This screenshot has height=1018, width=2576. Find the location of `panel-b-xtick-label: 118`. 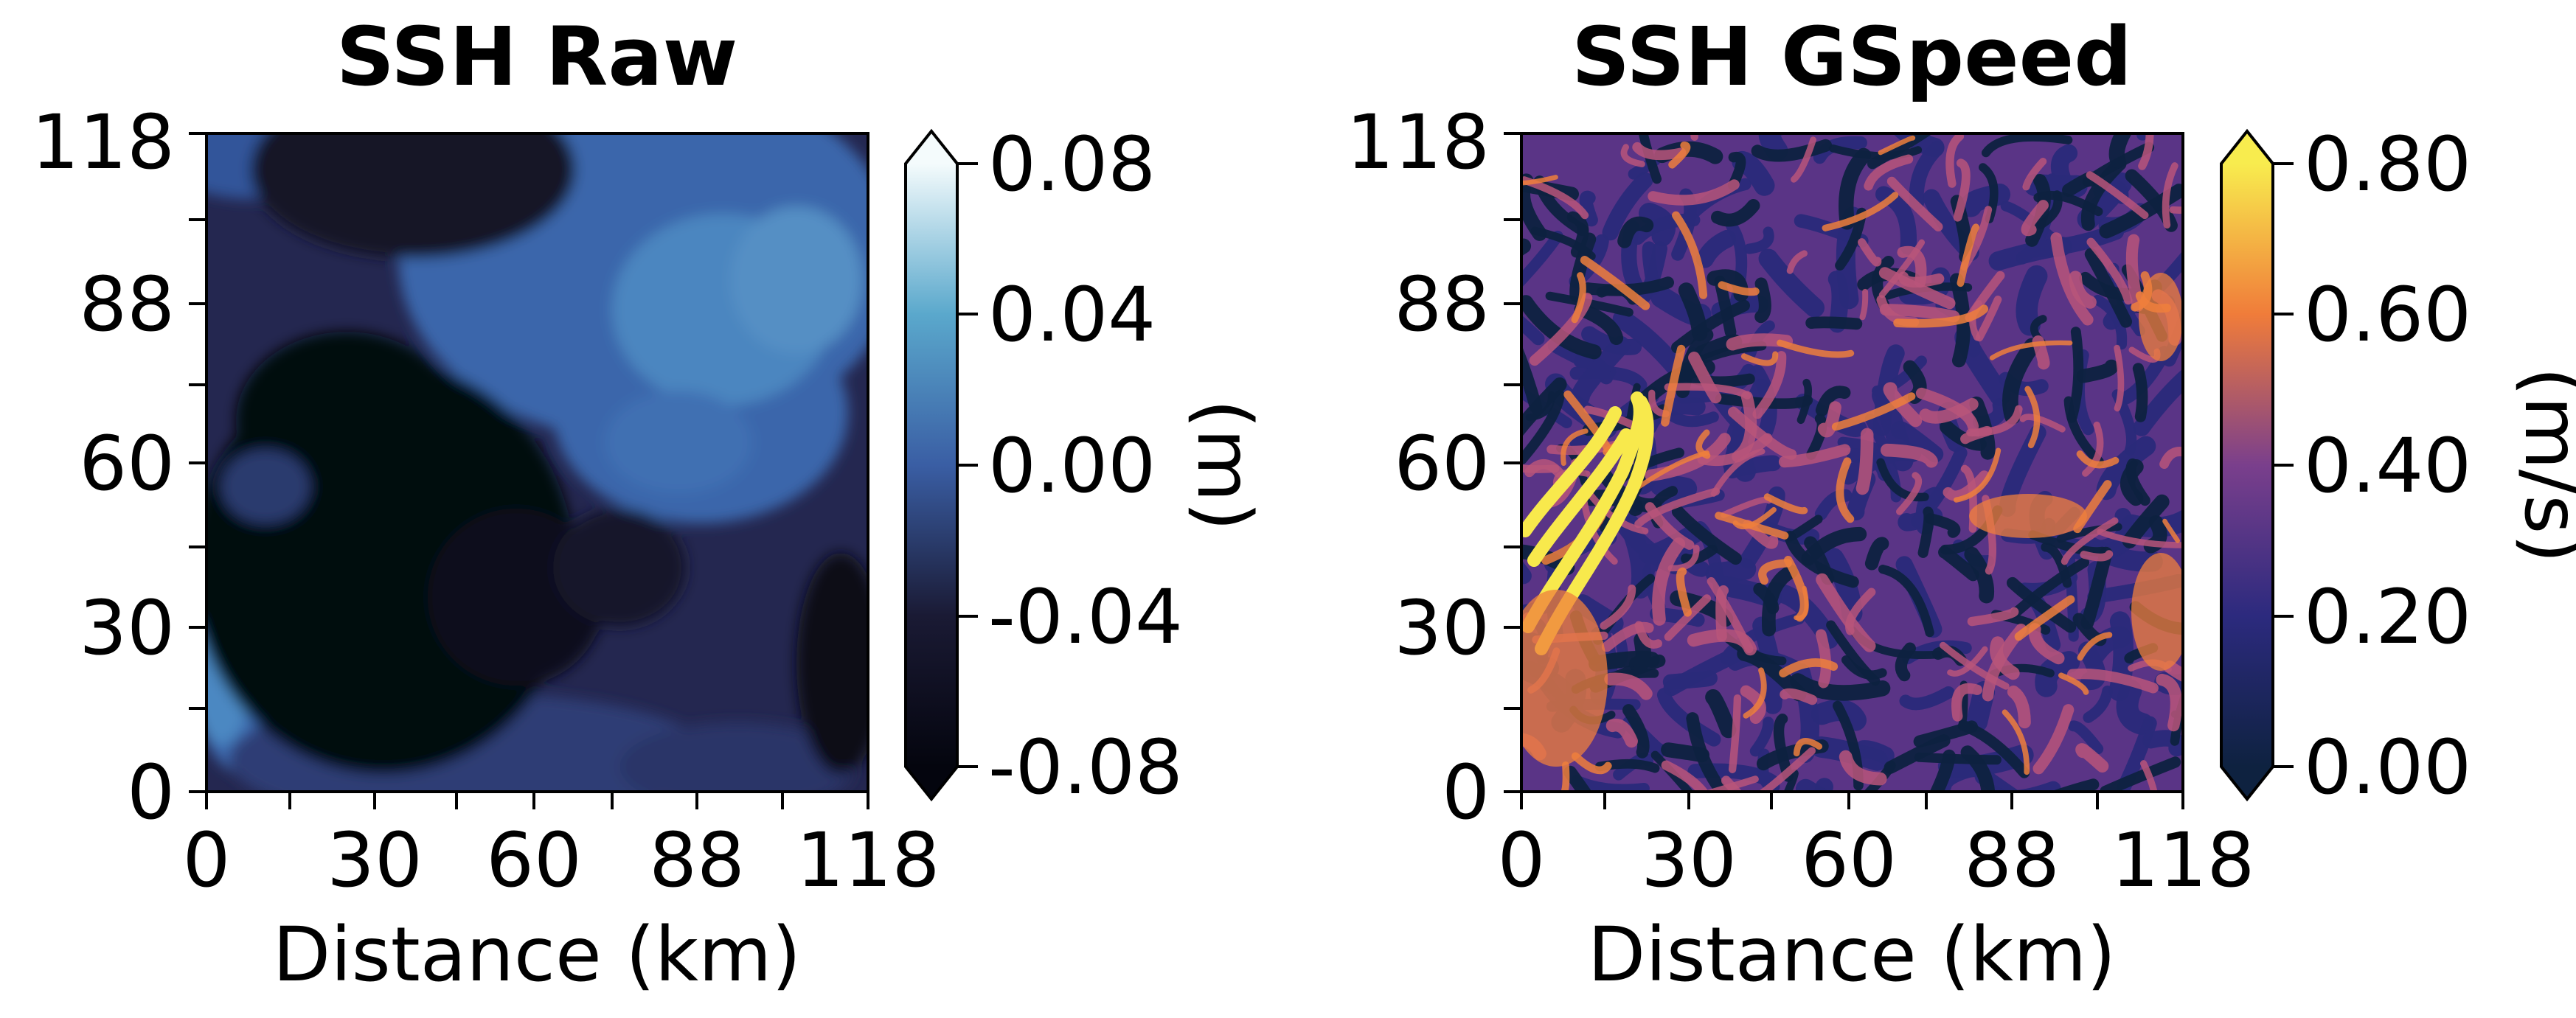

panel-b-xtick-label: 118 is located at coordinates (2183, 860).